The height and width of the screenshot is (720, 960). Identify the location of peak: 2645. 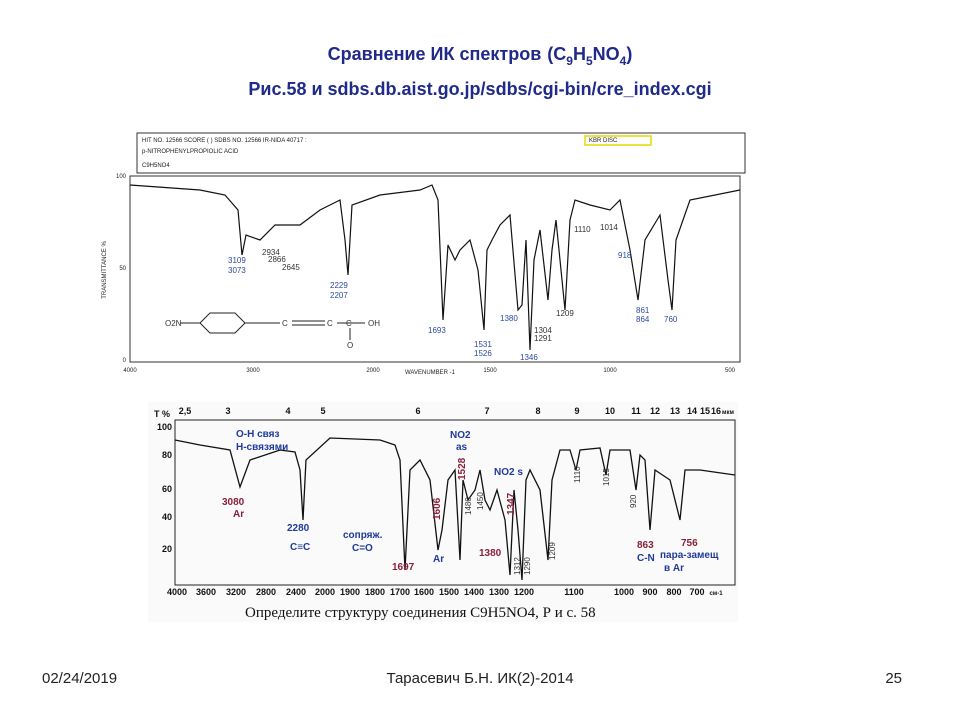
(291, 267).